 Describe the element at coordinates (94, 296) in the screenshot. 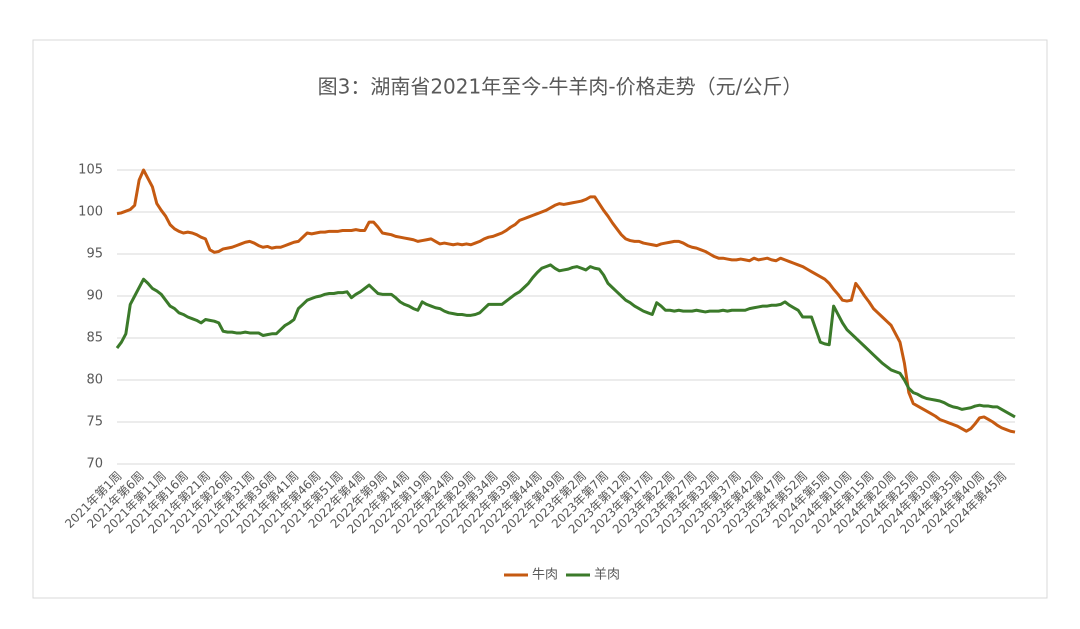

I see `y-tick-label: 90` at that location.